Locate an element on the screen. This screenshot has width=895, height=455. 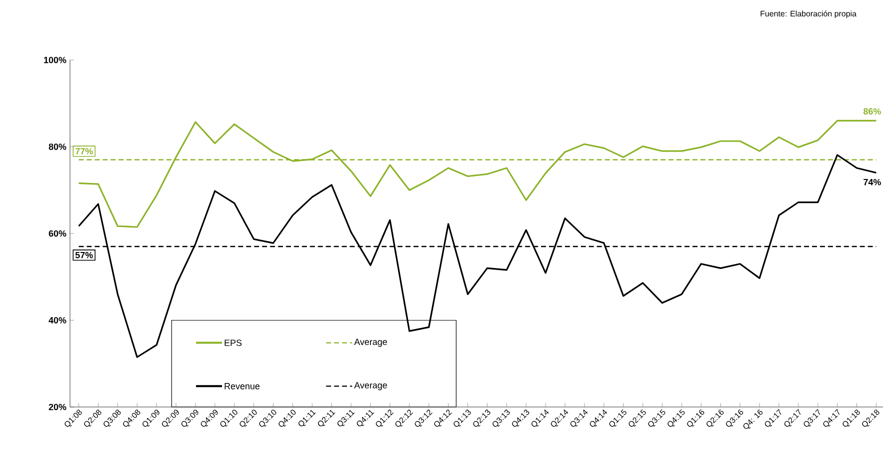
y-tick-label: 60% is located at coordinates (57, 233).